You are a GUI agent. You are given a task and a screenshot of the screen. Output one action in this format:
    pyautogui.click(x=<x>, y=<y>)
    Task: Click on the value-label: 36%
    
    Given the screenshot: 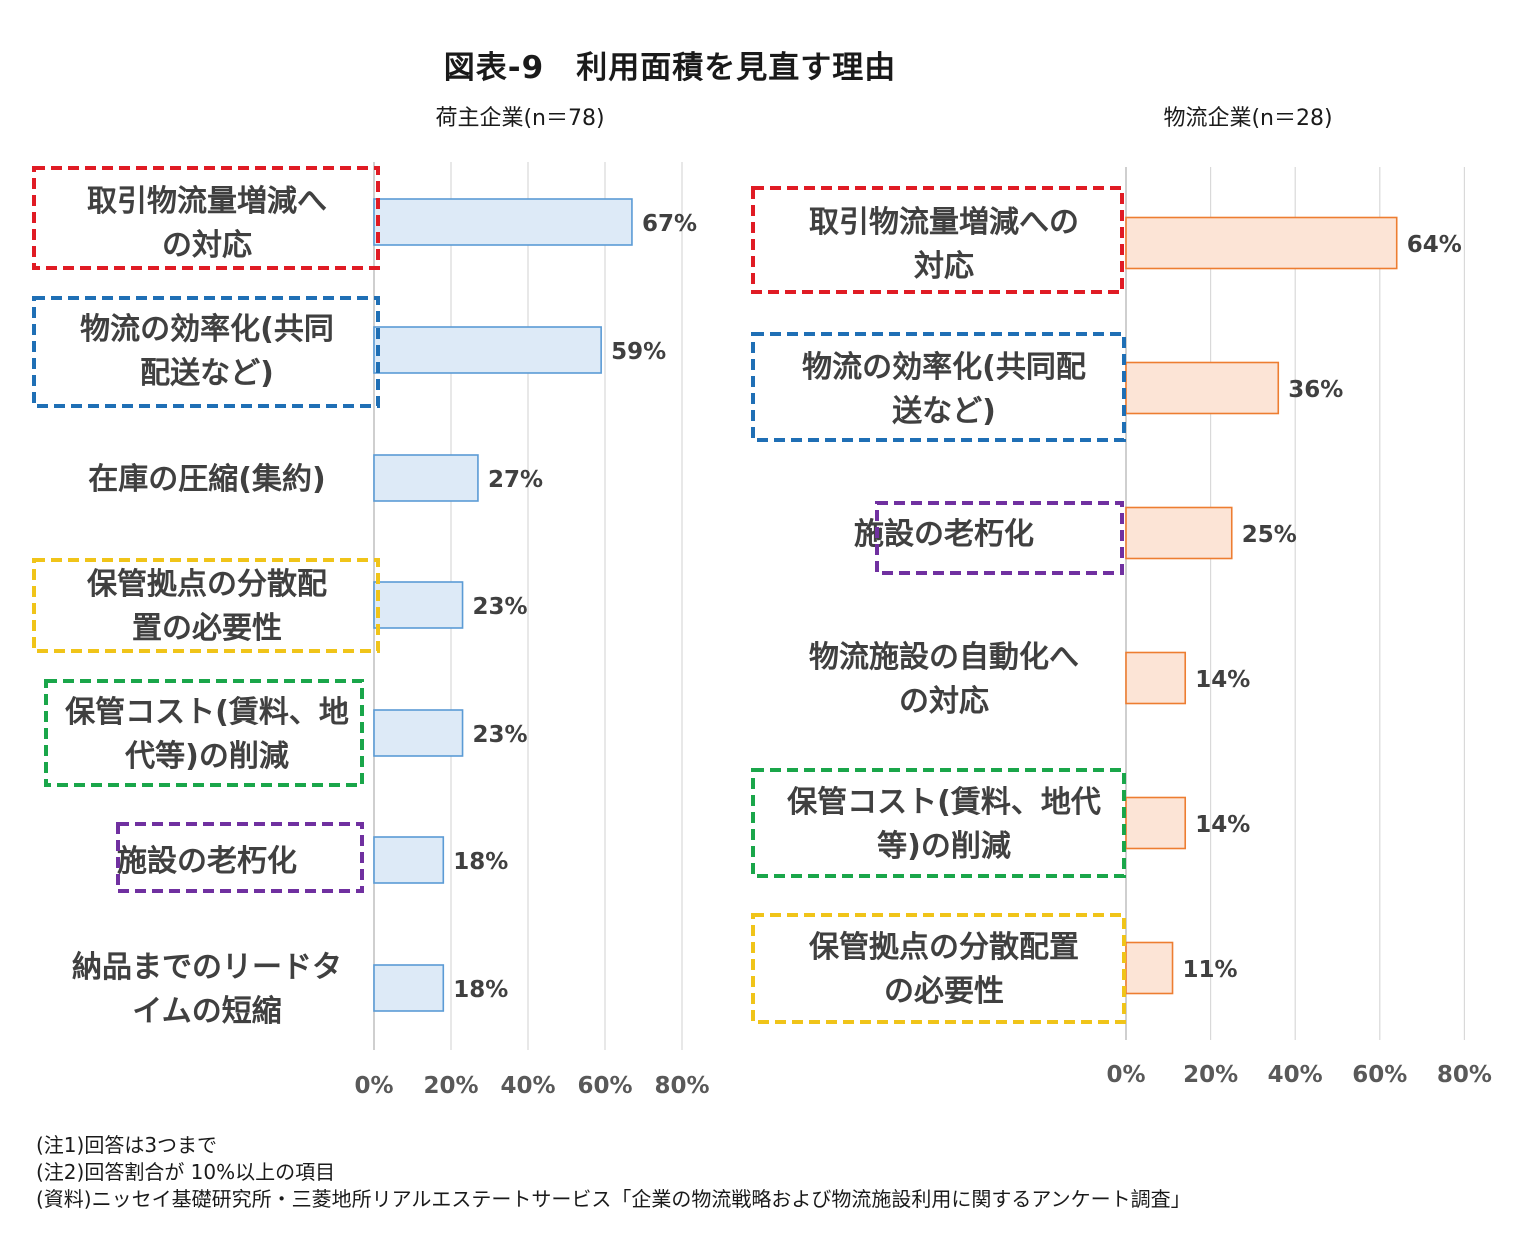 What is the action you would take?
    pyautogui.click(x=1315, y=390)
    